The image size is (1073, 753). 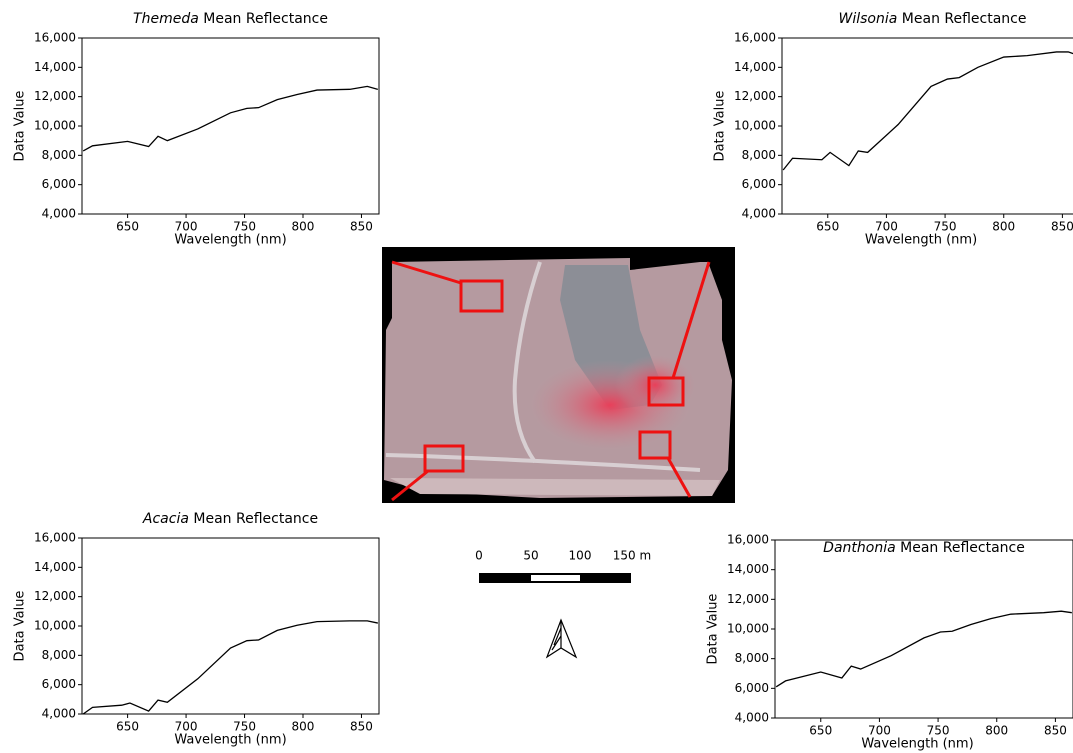 What do you see at coordinates (230, 19) in the screenshot?
I see `chart-title: Themeda Mean Reflectance` at bounding box center [230, 19].